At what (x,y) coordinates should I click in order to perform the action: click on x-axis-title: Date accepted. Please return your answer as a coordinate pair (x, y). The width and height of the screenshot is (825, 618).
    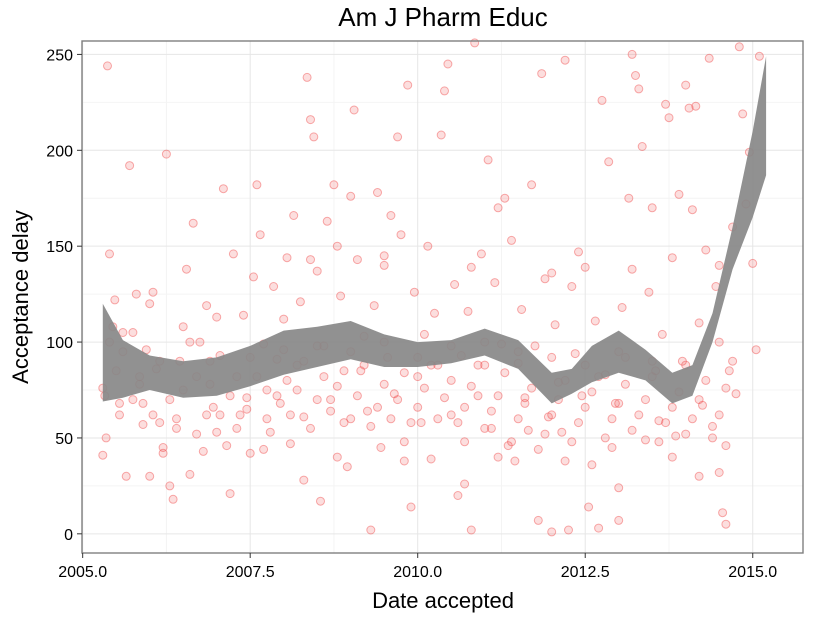
    Looking at the image, I should click on (443, 600).